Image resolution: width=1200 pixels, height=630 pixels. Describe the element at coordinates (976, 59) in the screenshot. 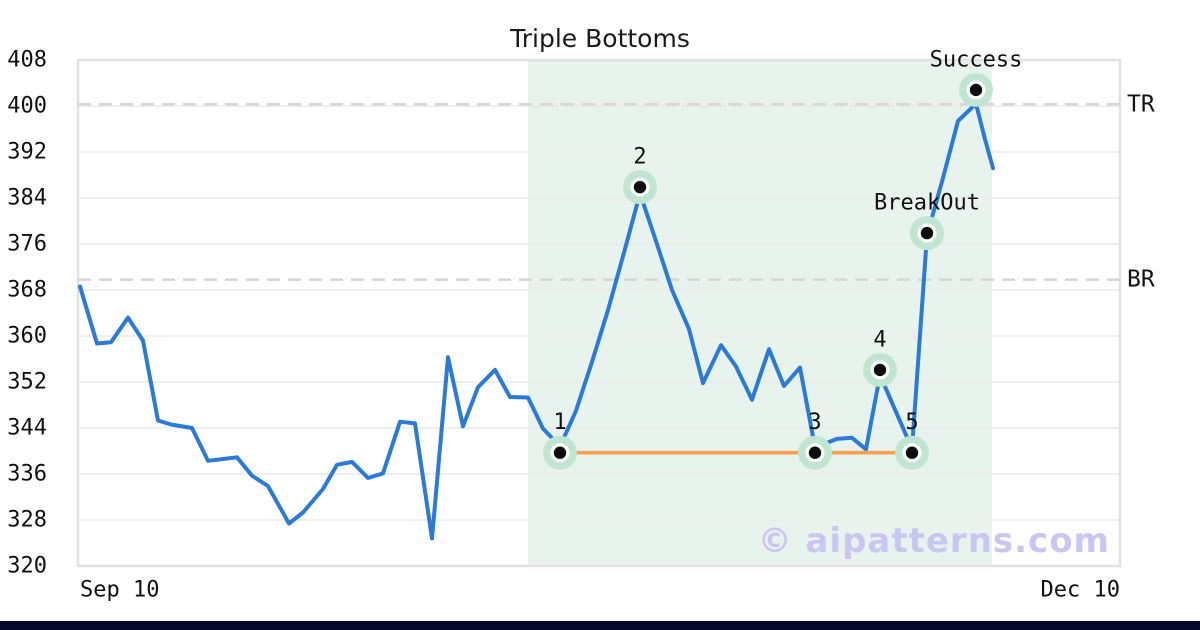

I see `marker-label-success: Success` at that location.